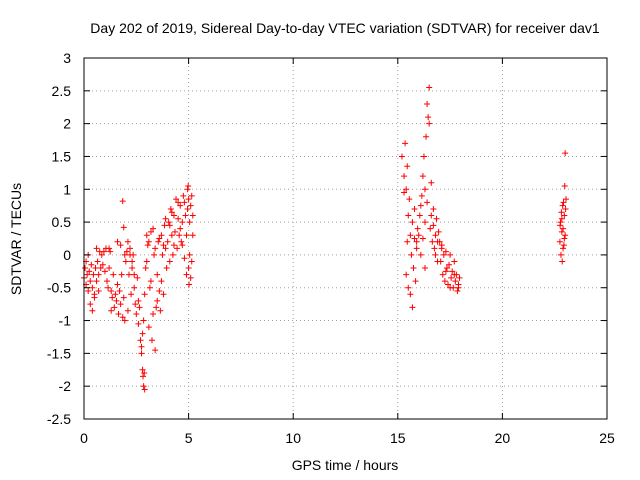  I want to click on y-tick-label: 0, so click(67, 255).